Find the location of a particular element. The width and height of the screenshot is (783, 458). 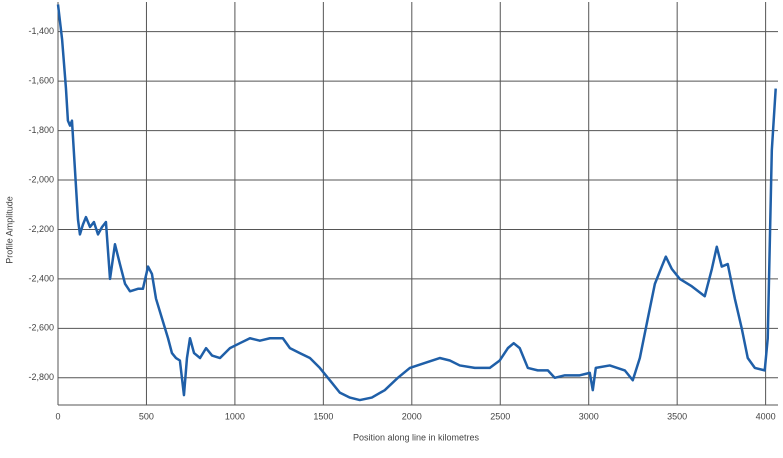

x-axis-title: Position along line in kilometres is located at coordinates (416, 437).